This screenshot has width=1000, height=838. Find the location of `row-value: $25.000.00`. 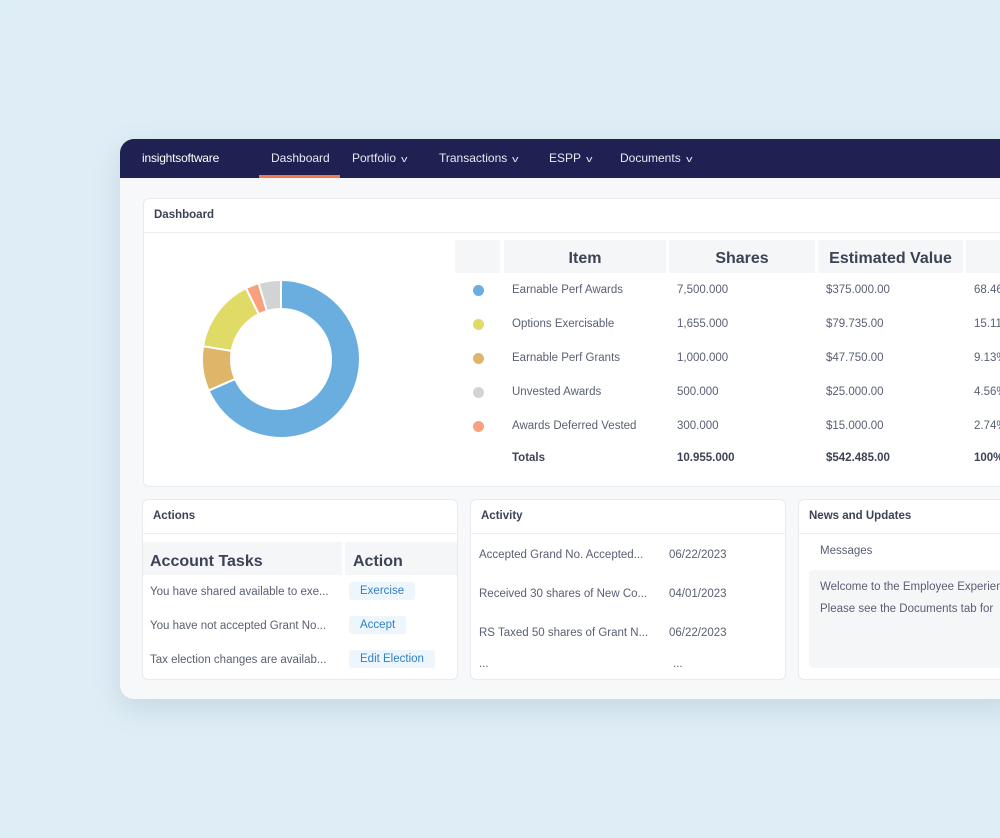

row-value: $25.000.00 is located at coordinates (855, 392).